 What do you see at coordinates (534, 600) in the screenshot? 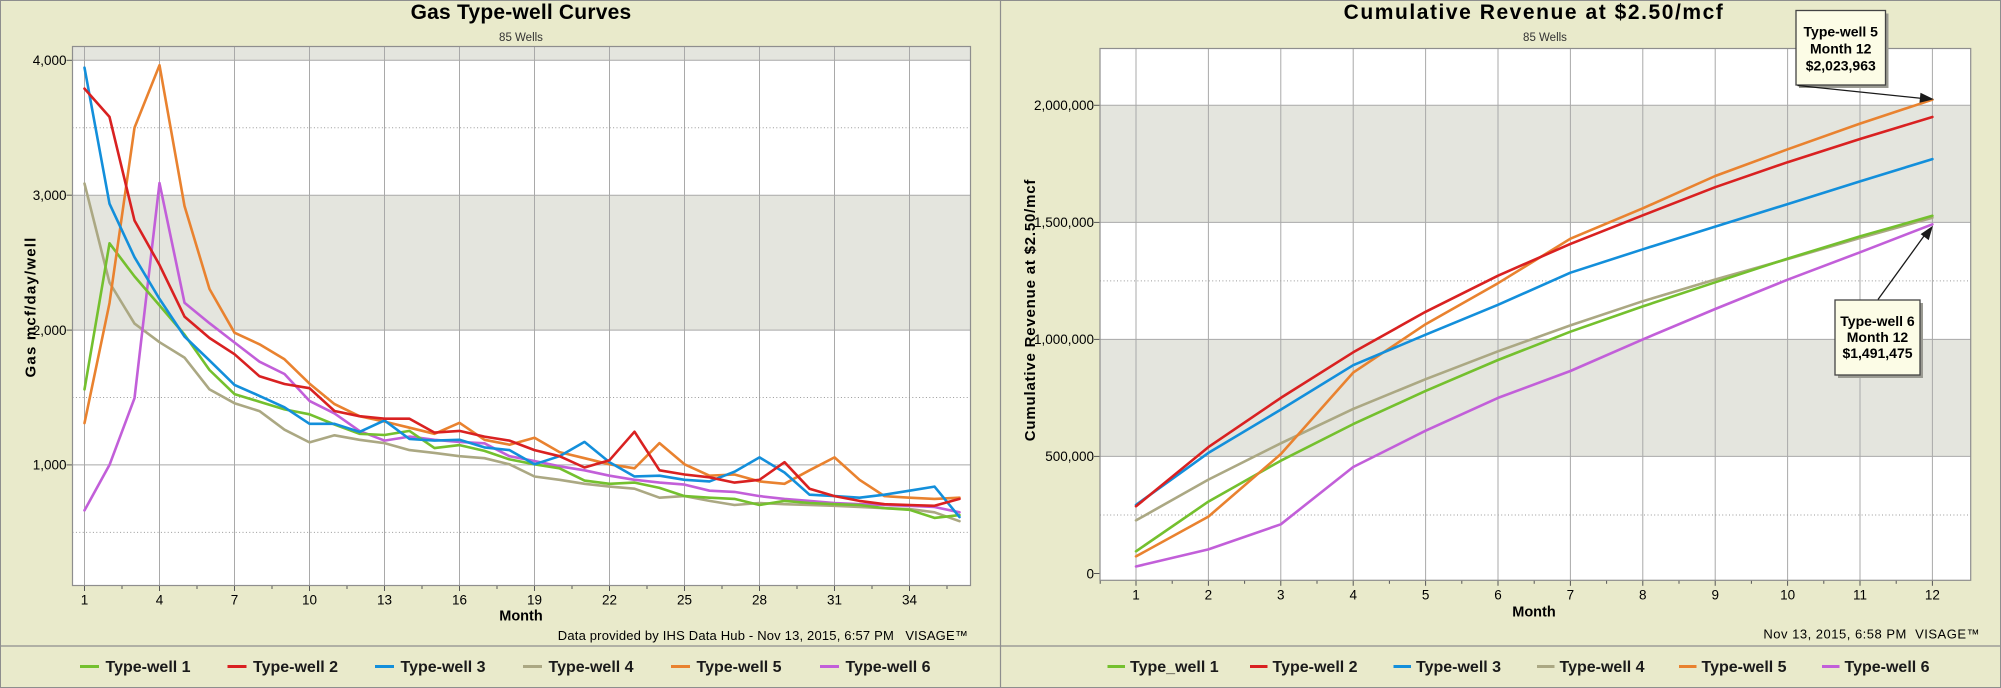
I see `svg-text: 19` at bounding box center [534, 600].